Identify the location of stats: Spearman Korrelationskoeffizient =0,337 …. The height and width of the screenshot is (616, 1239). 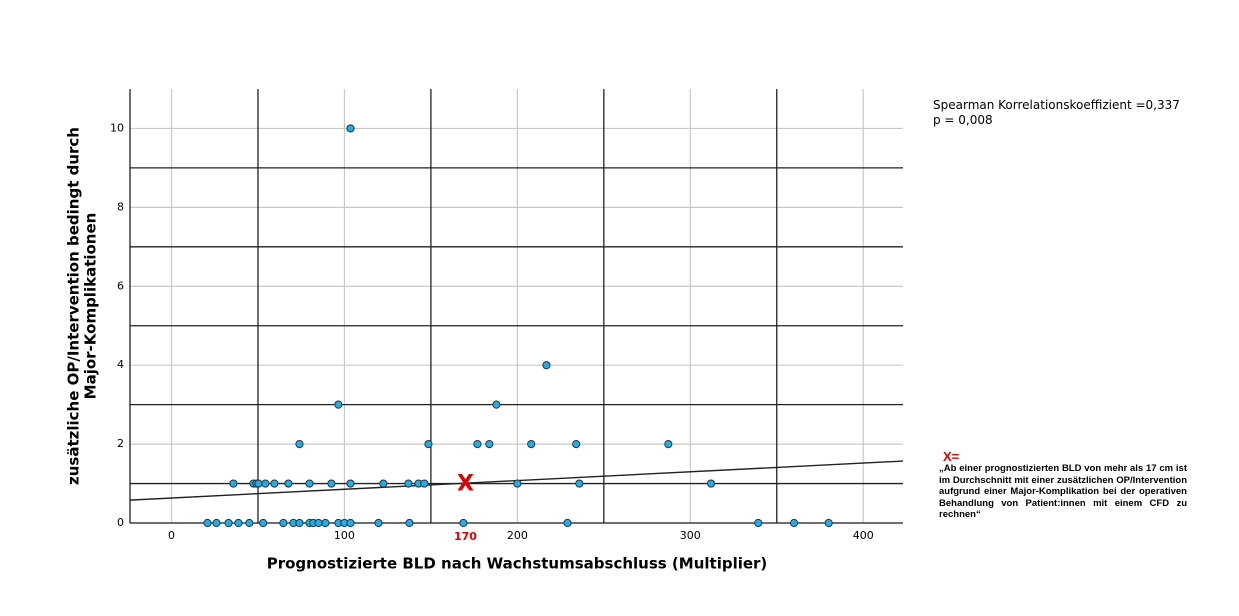
(1056, 113).